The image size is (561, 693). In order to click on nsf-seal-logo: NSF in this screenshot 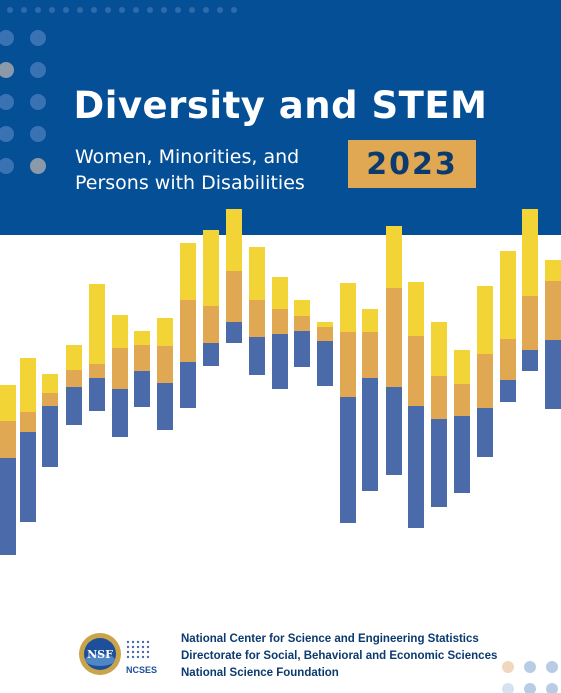, I will do `click(100, 654)`.